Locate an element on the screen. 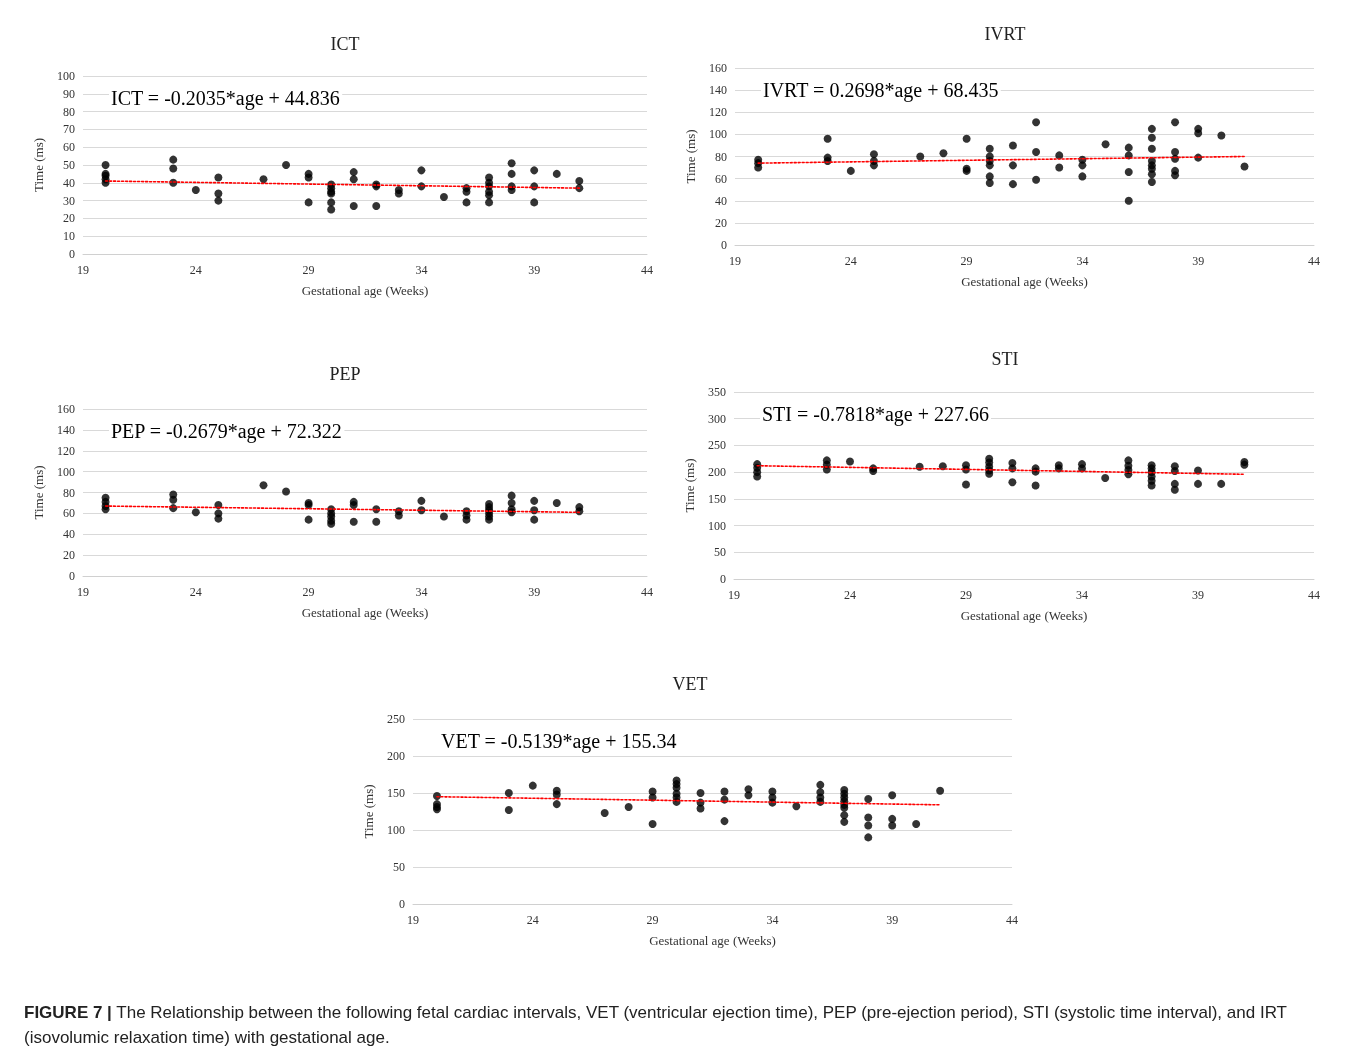 Image resolution: width=1358 pixels, height=1056 pixels. y-tick-label: 90 is located at coordinates (69, 93).